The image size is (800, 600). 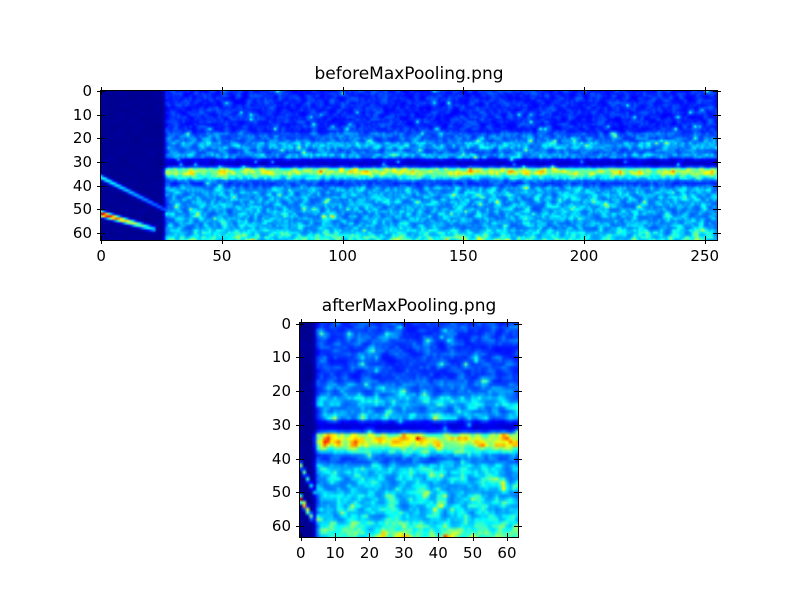 What do you see at coordinates (409, 74) in the screenshot?
I see `plot-title-before: beforeMaxPooling.png` at bounding box center [409, 74].